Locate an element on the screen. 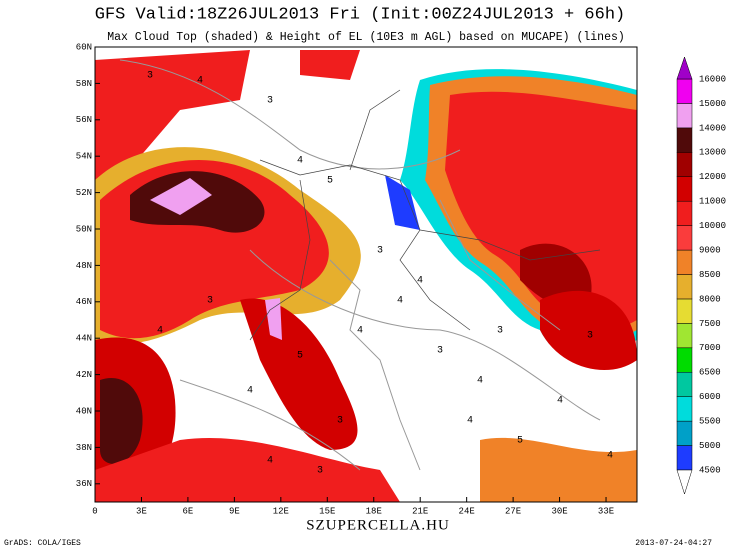  lon-tick-label: 21E is located at coordinates (420, 511).